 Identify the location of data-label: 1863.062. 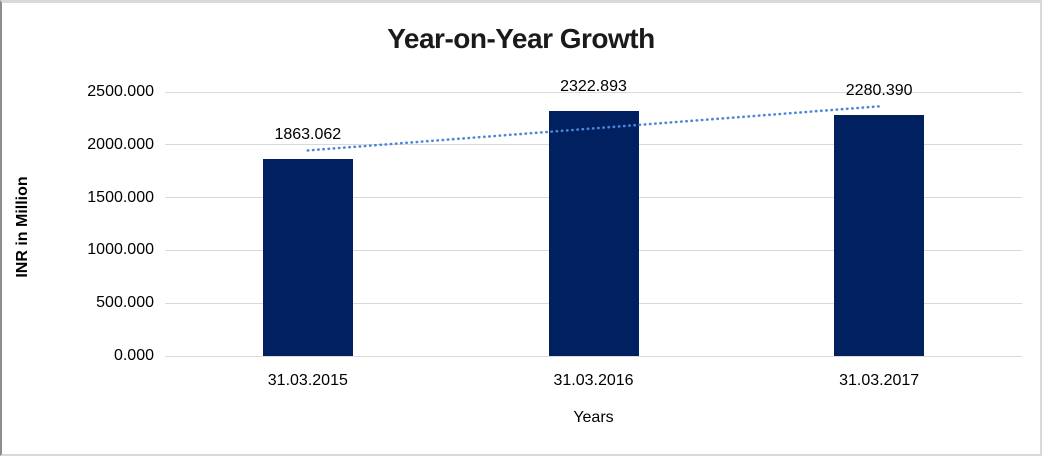
(308, 135).